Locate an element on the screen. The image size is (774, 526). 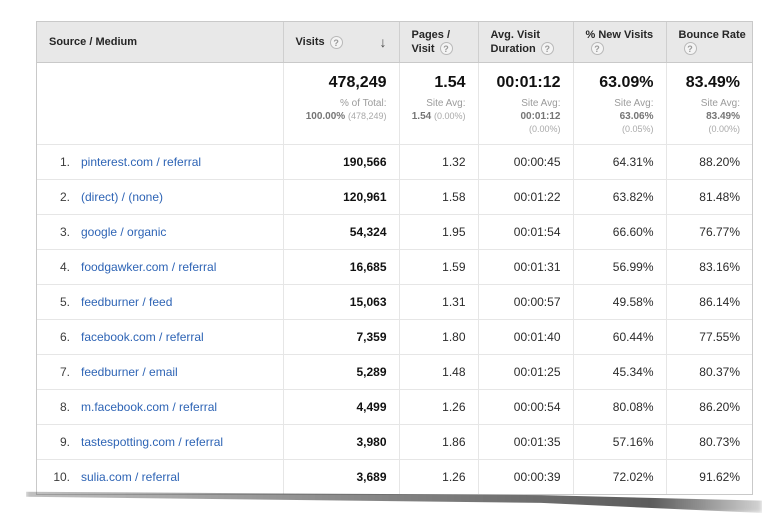
source-medium-link: pinterest.com / referral is located at coordinates (141, 161).